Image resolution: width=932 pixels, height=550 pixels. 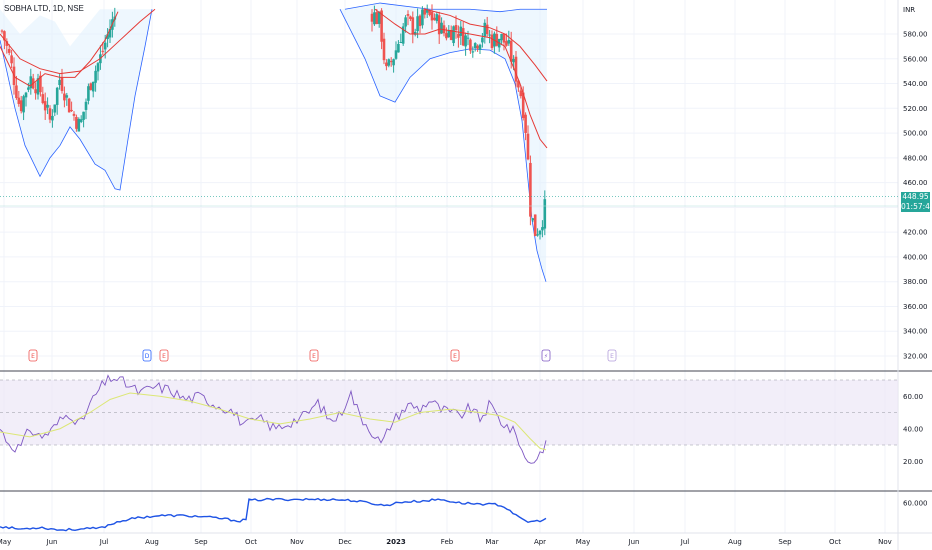 I want to click on time-tick: Mar, so click(x=491, y=542).